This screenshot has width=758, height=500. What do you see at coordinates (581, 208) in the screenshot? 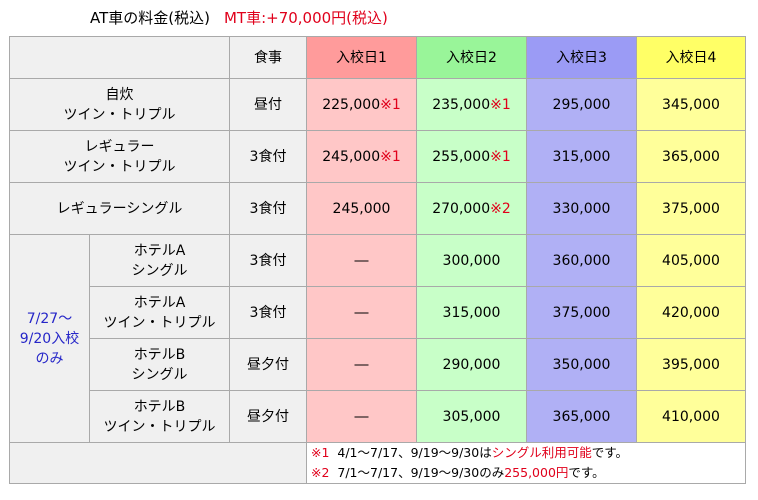
I see `price-col3: 330,000` at bounding box center [581, 208].